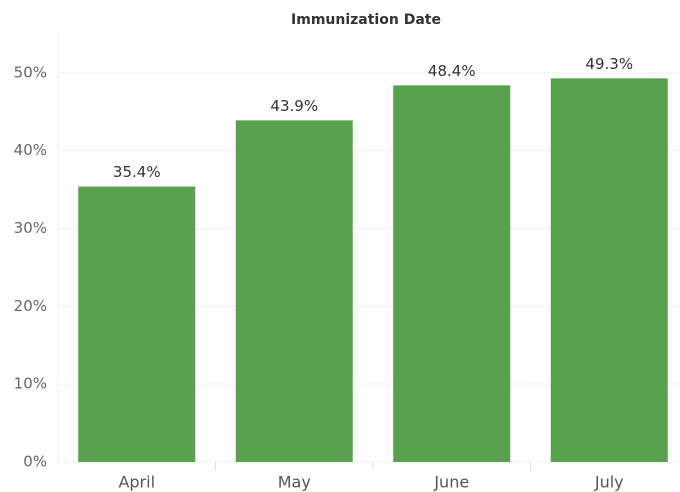  Describe the element at coordinates (136, 482) in the screenshot. I see `x-tick-label: April` at that location.